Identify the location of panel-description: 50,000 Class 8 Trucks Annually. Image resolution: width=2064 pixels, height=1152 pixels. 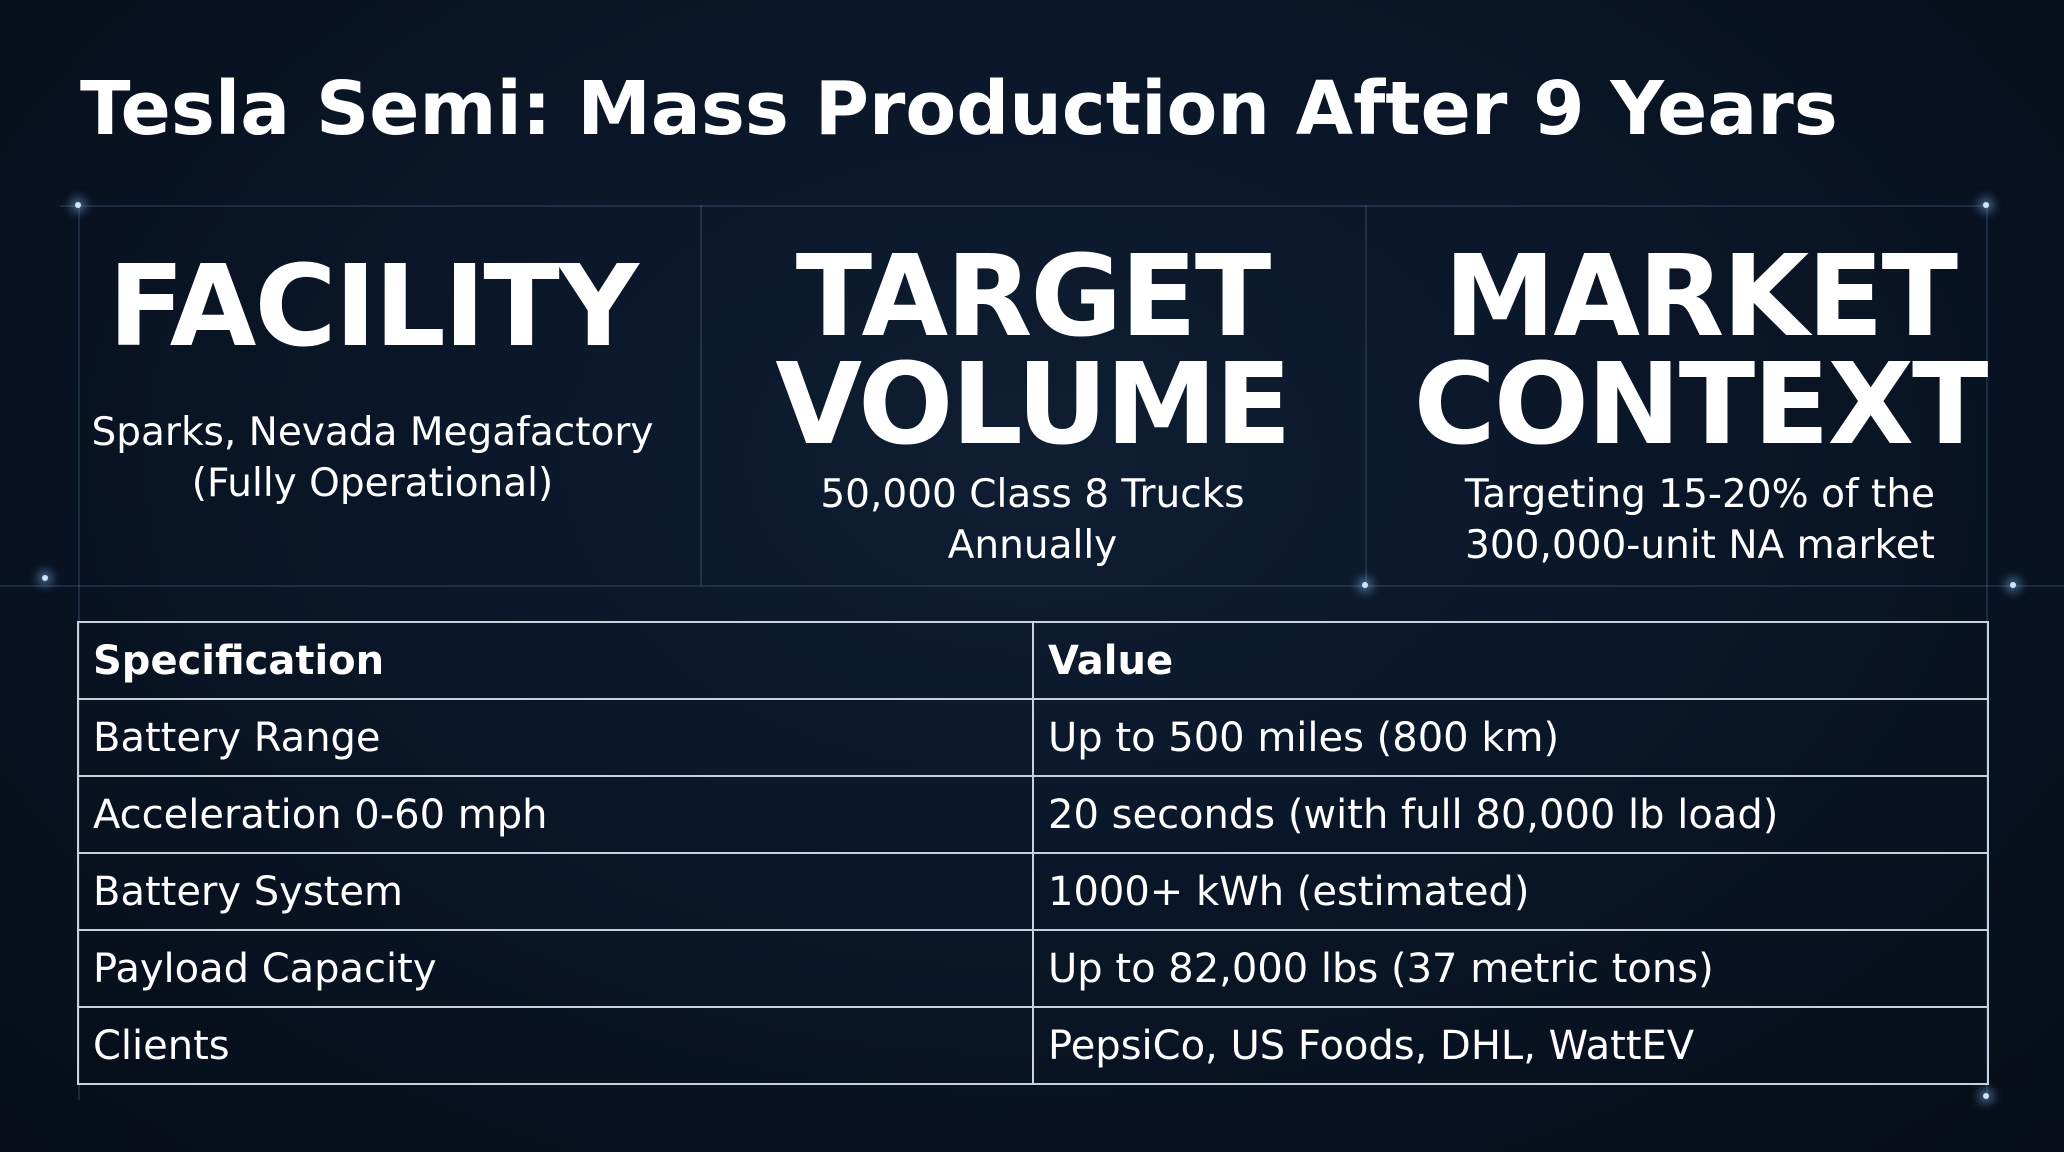
(1032, 520).